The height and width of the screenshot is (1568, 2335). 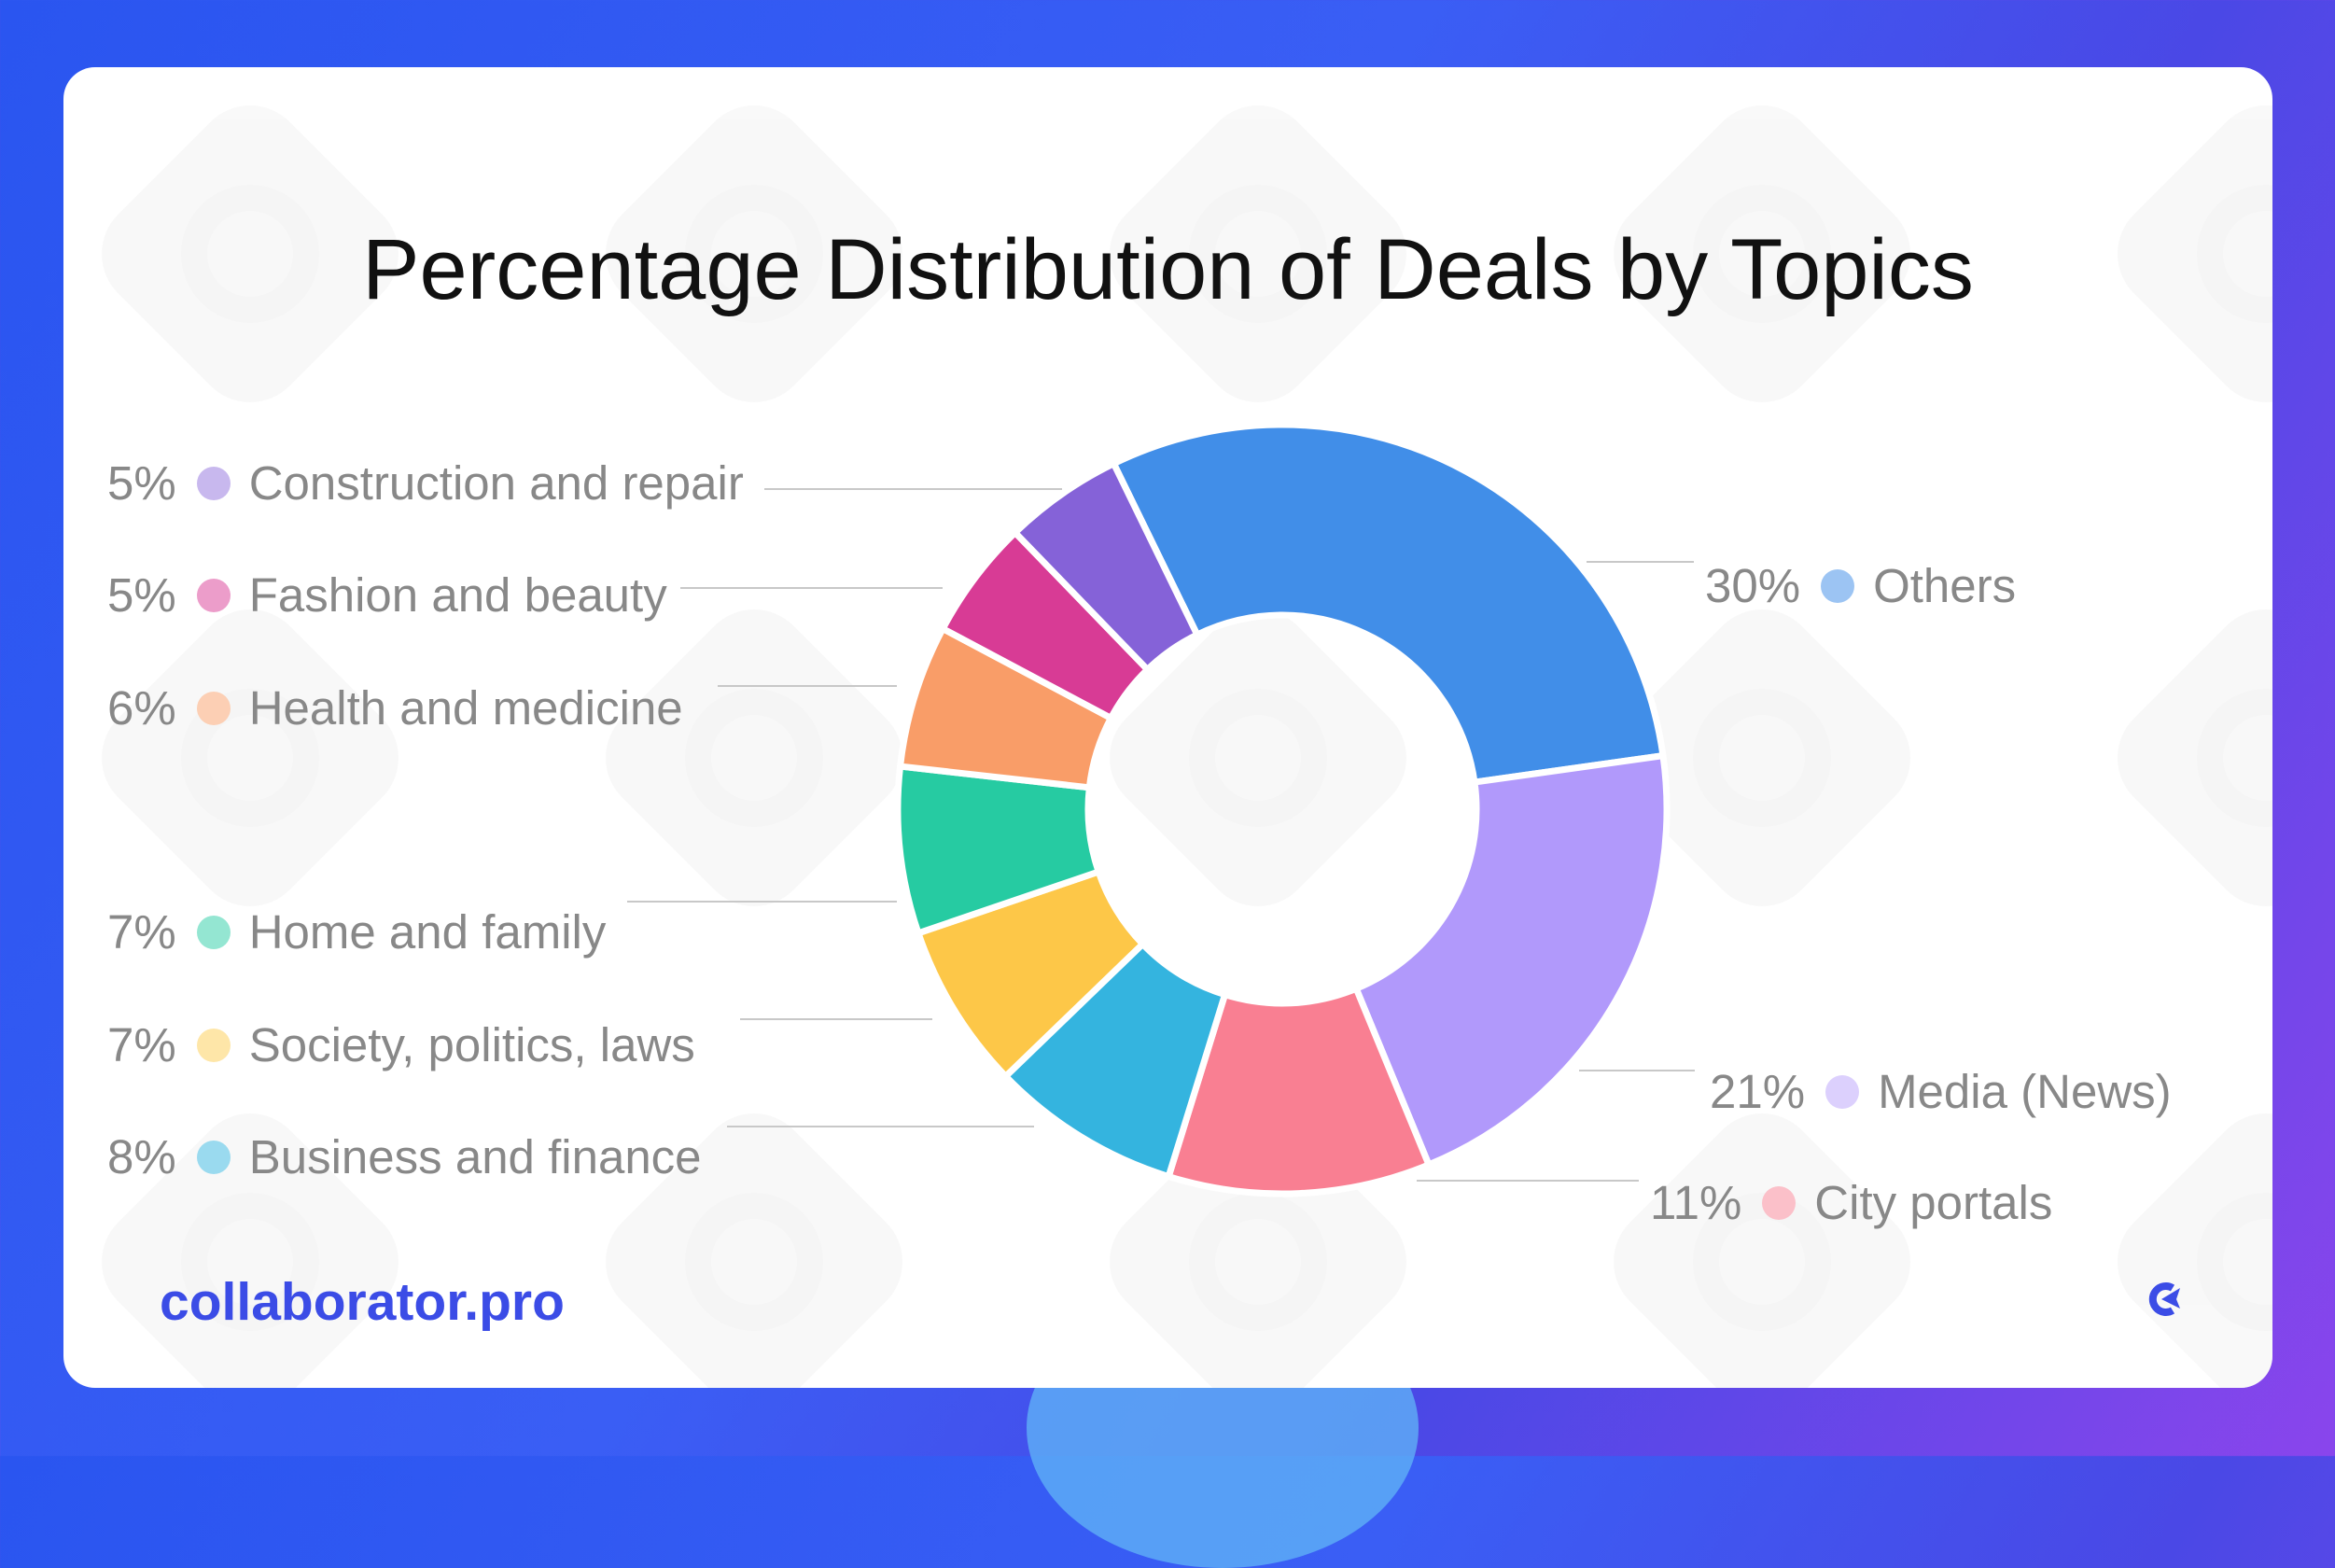 I want to click on collaborator-logo-icon, so click(x=2164, y=1299).